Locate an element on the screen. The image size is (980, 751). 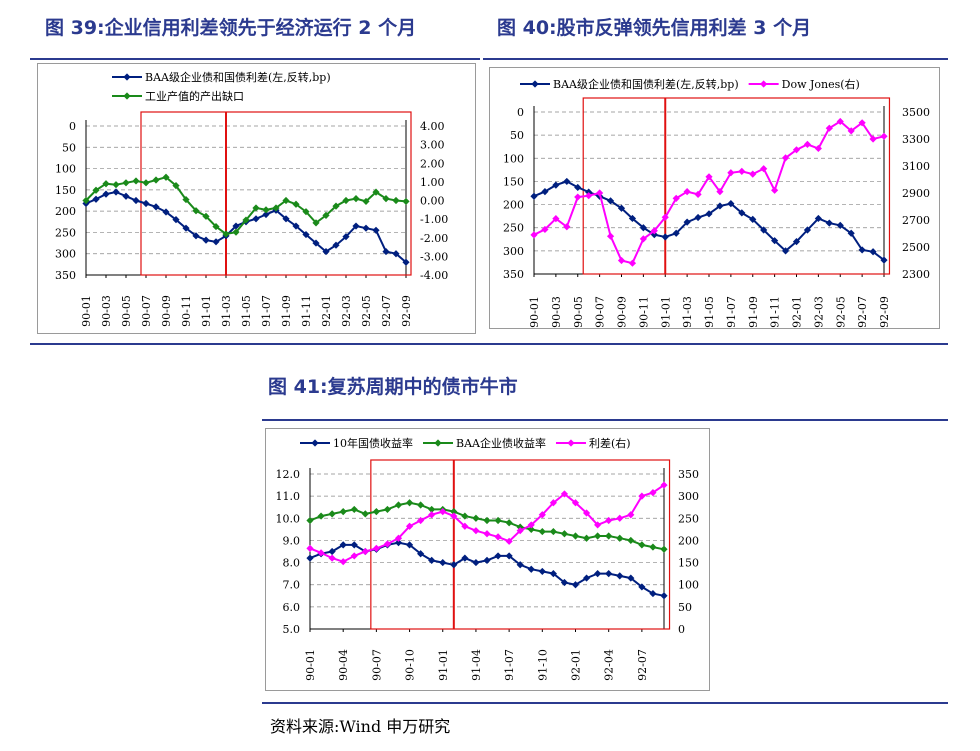
fig40-x-tick-label: 91-03 is located at coordinates (687, 312).